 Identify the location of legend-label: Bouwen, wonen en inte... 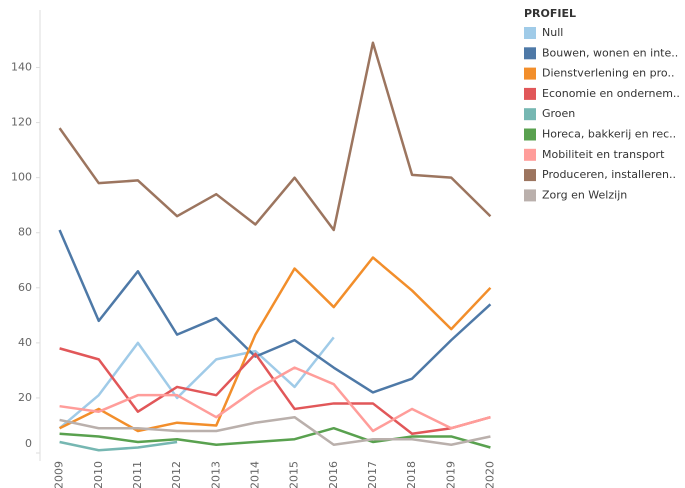
(610, 52).